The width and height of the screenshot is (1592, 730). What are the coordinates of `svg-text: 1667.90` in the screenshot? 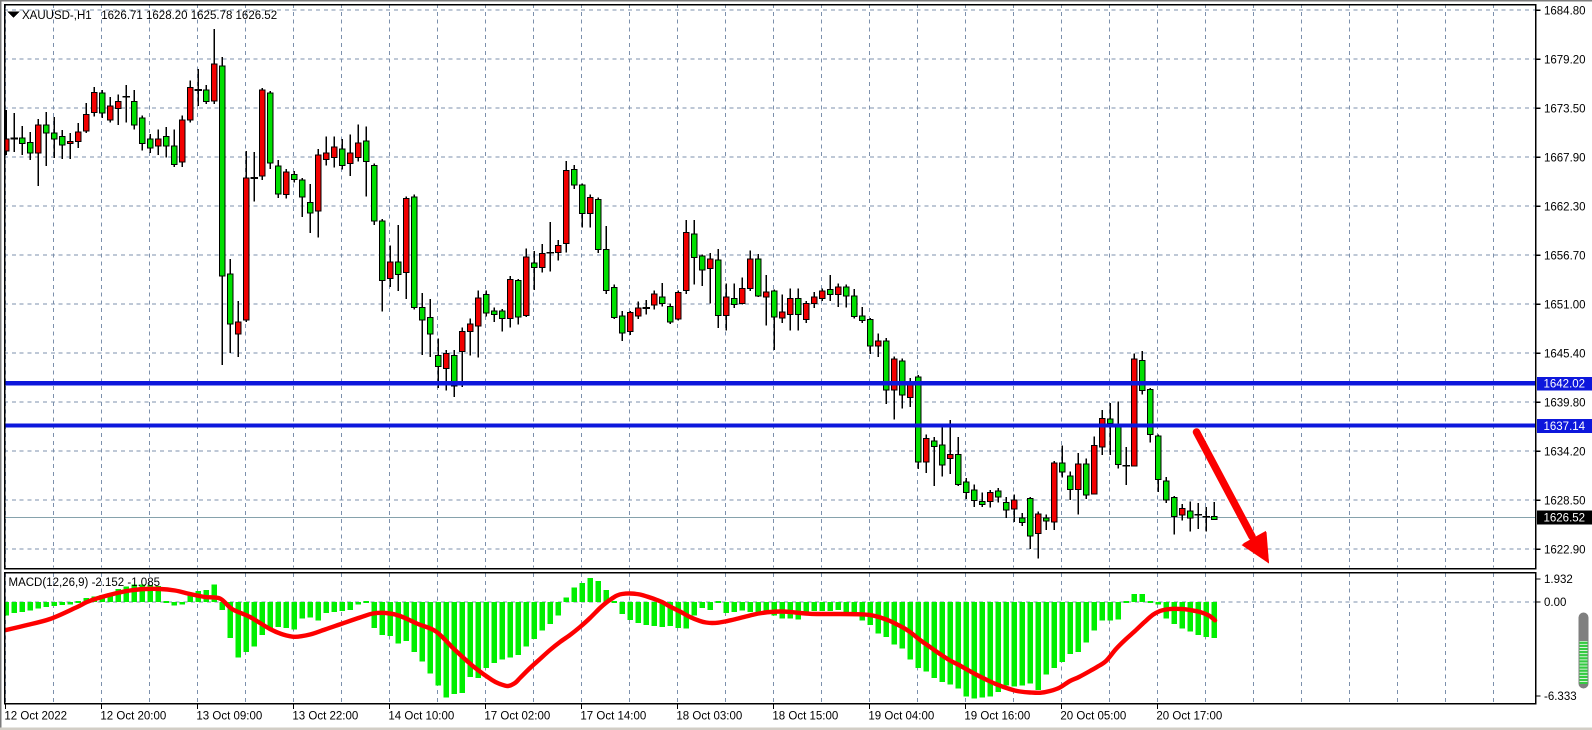 It's located at (1565, 158).